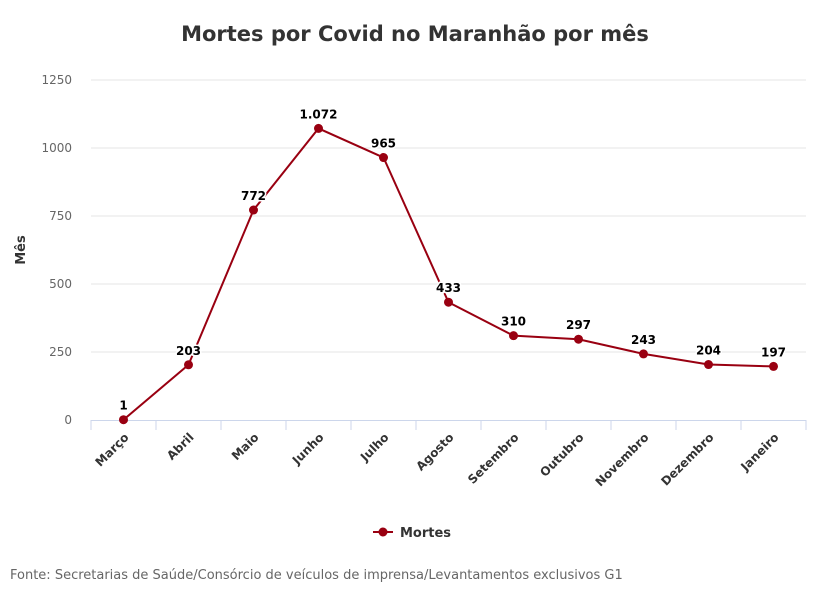  Describe the element at coordinates (415, 34) in the screenshot. I see `chart-title: Mortes por Covid no Maranhão por mês` at that location.